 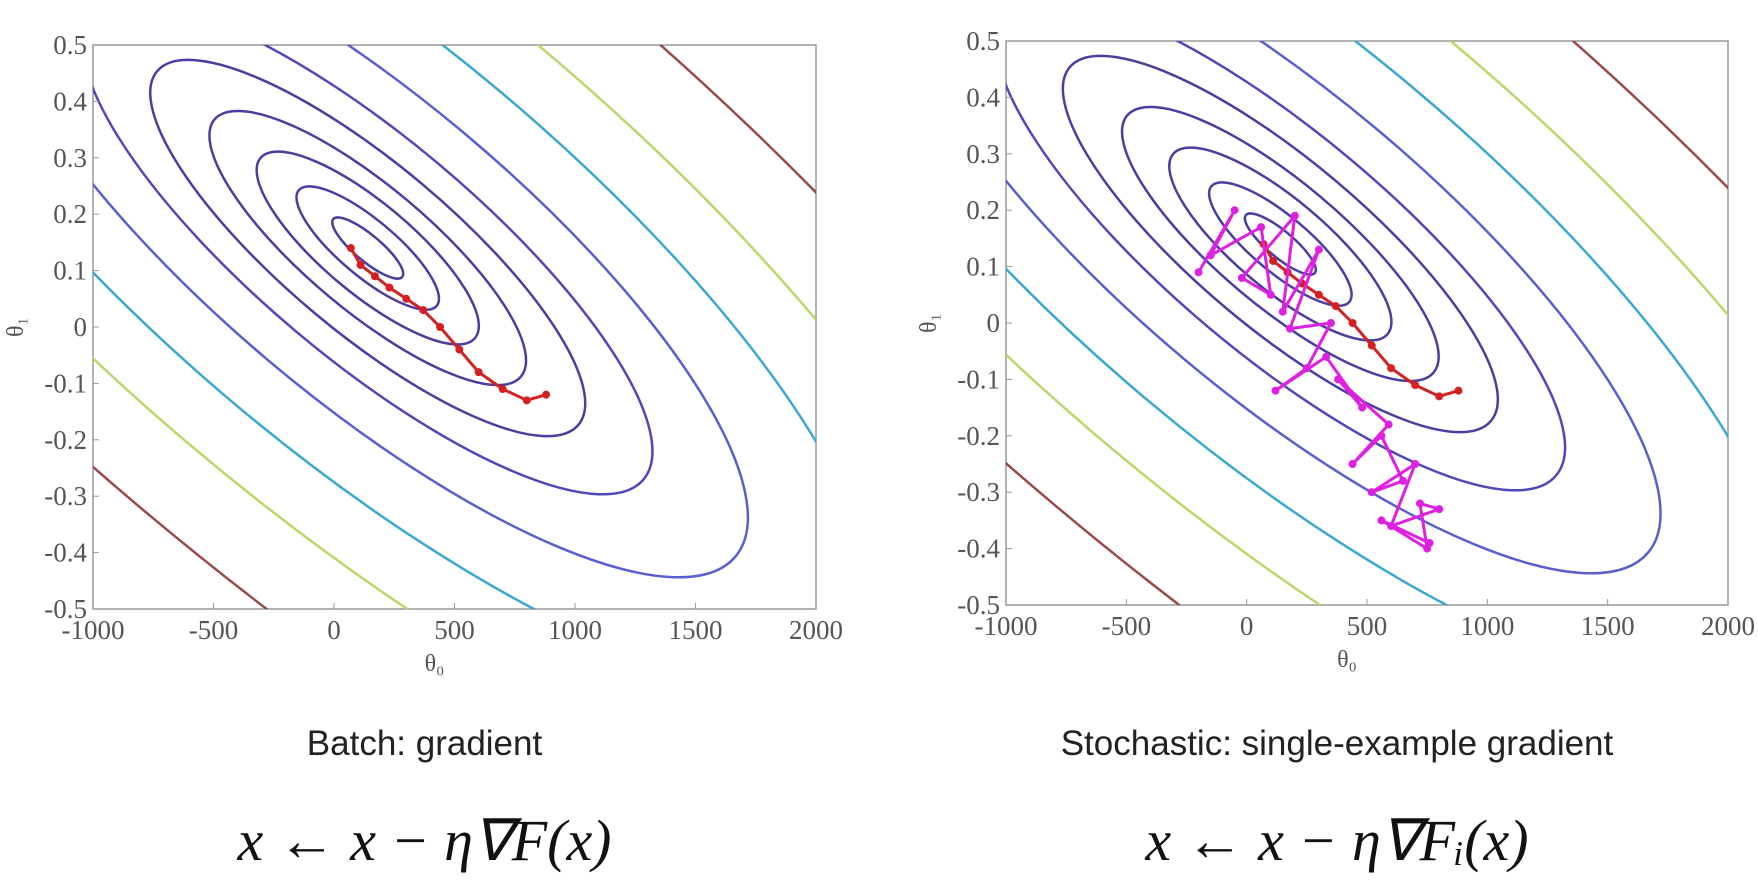 I want to click on formula: x ← x − η∇F(x), so click(x=424, y=840).